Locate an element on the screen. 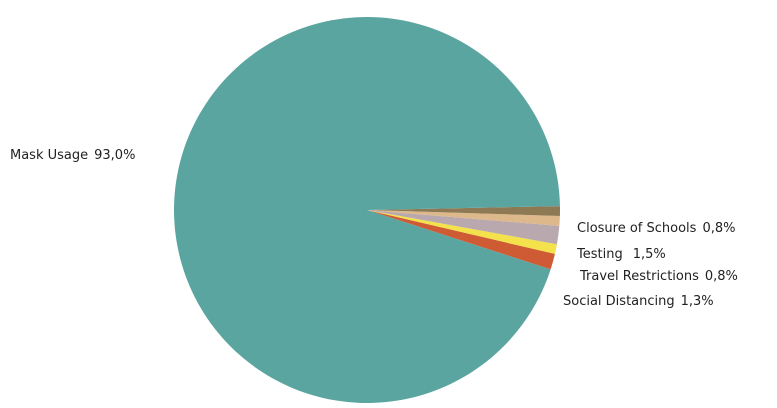  slice-label-social-distancing: Social Distancing 1,3% is located at coordinates (638, 301).